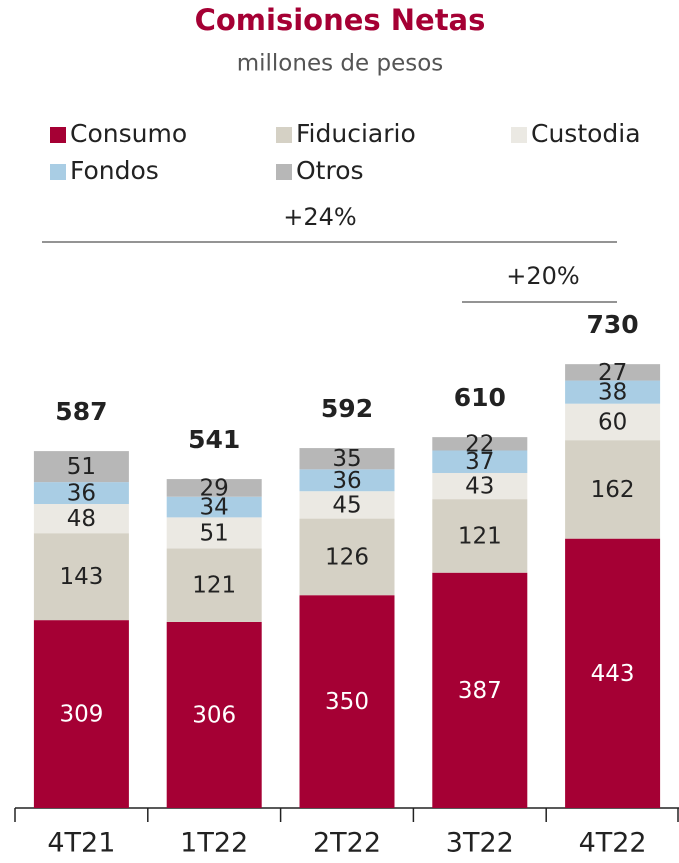 This screenshot has height=863, width=679. What do you see at coordinates (613, 324) in the screenshot?
I see `total-label: 730` at bounding box center [613, 324].